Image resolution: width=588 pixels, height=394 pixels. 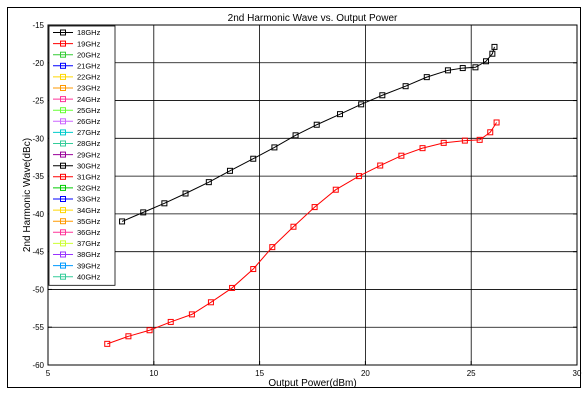 What do you see at coordinates (89, 210) in the screenshot?
I see `legend-label: 34GHz` at bounding box center [89, 210].